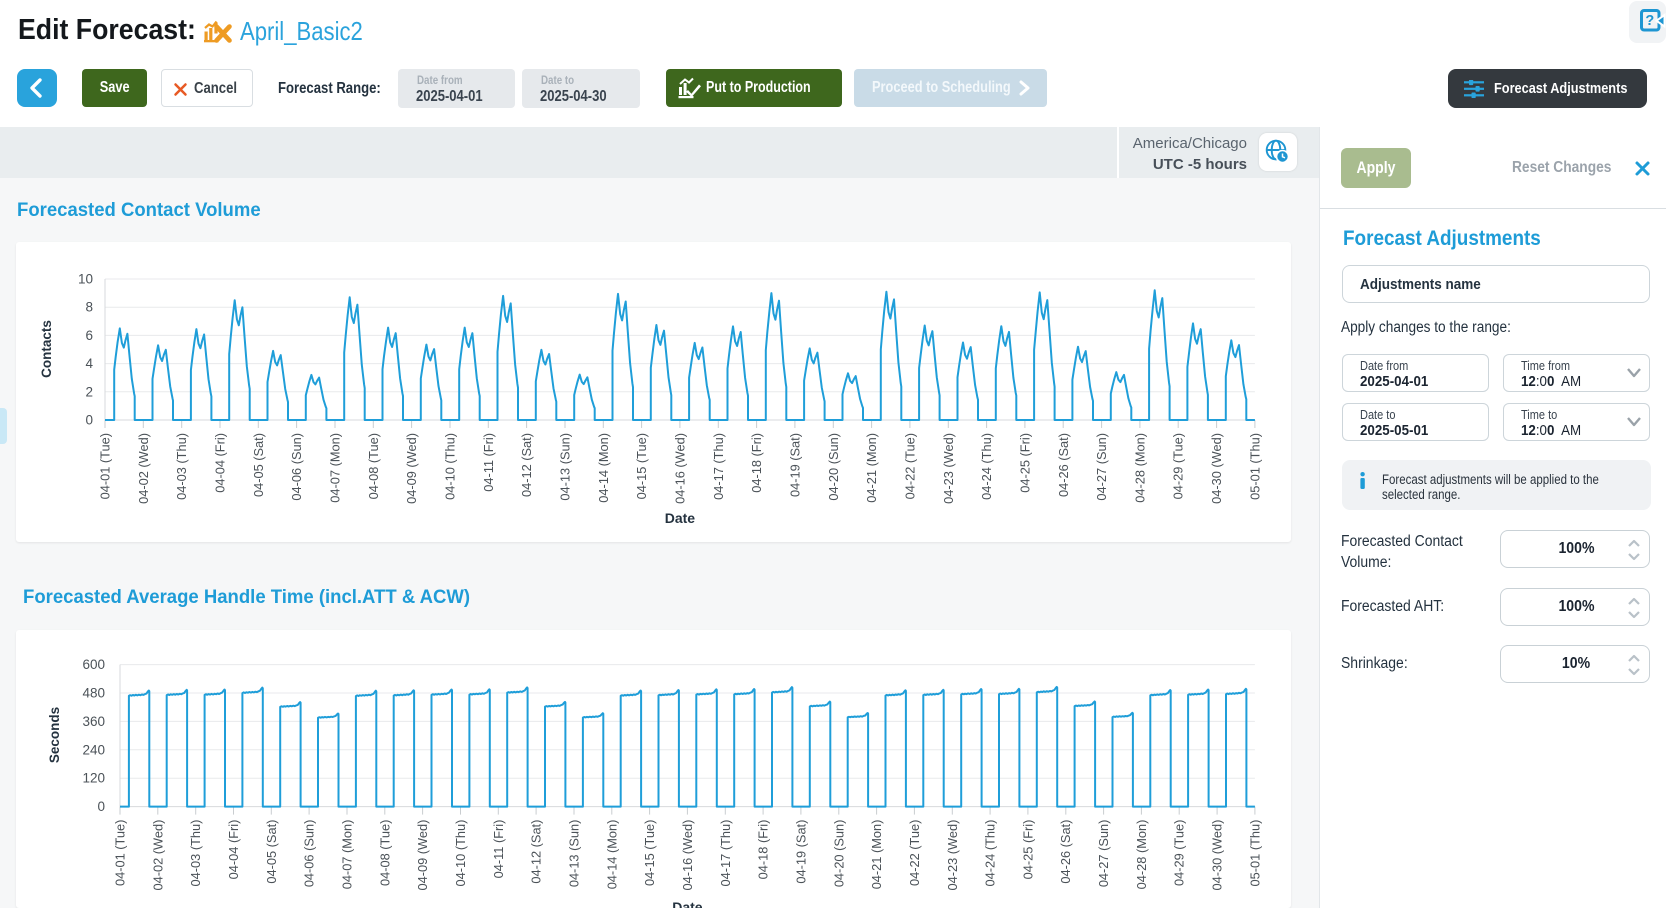 This screenshot has width=1666, height=908. I want to click on svg-text: Seconds, so click(54, 735).